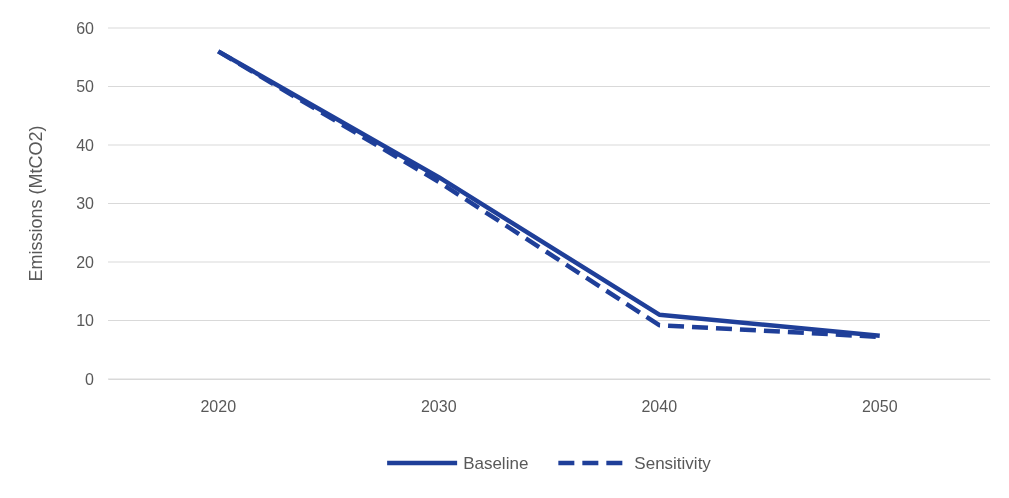 The width and height of the screenshot is (1009, 498). Describe the element at coordinates (85, 28) in the screenshot. I see `y-tick-label: 60` at that location.